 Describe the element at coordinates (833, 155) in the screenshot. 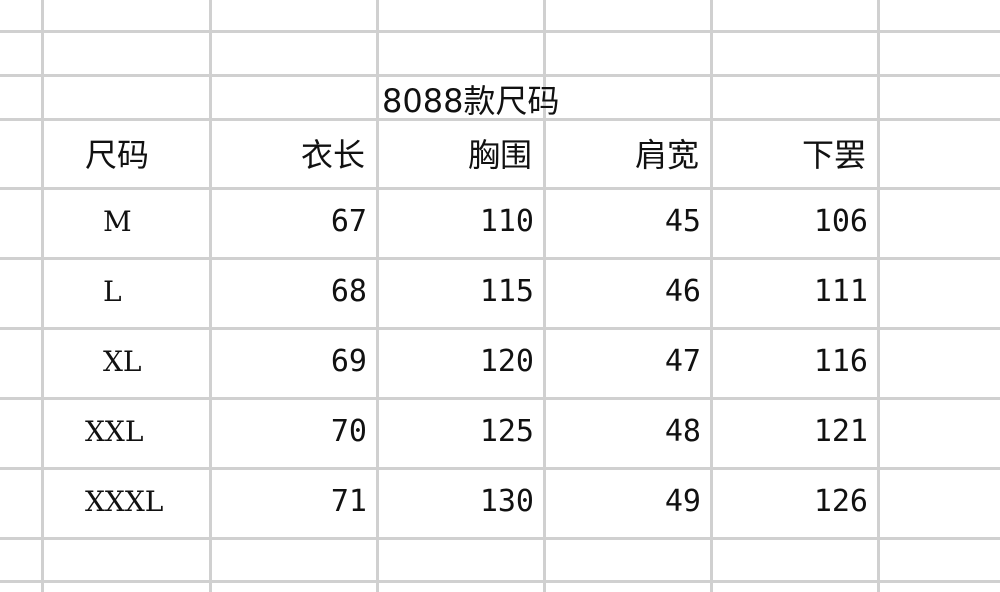

I see `column-header: 下罢` at that location.